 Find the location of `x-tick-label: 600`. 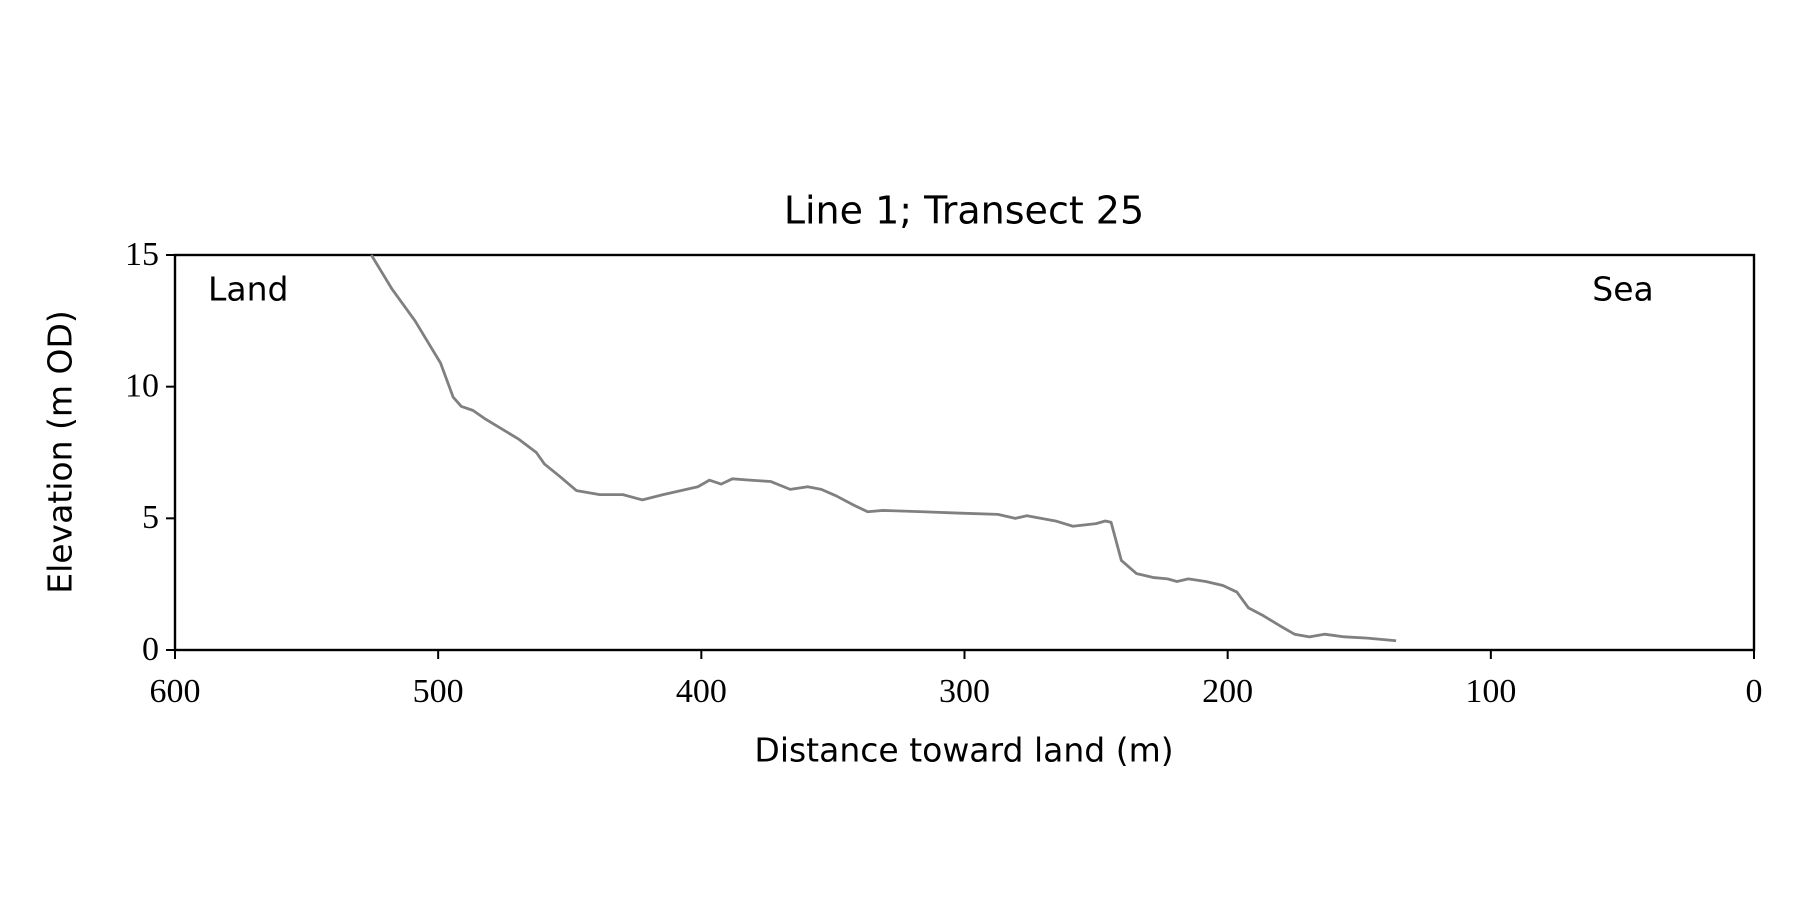

x-tick-label: 600 is located at coordinates (175, 691).